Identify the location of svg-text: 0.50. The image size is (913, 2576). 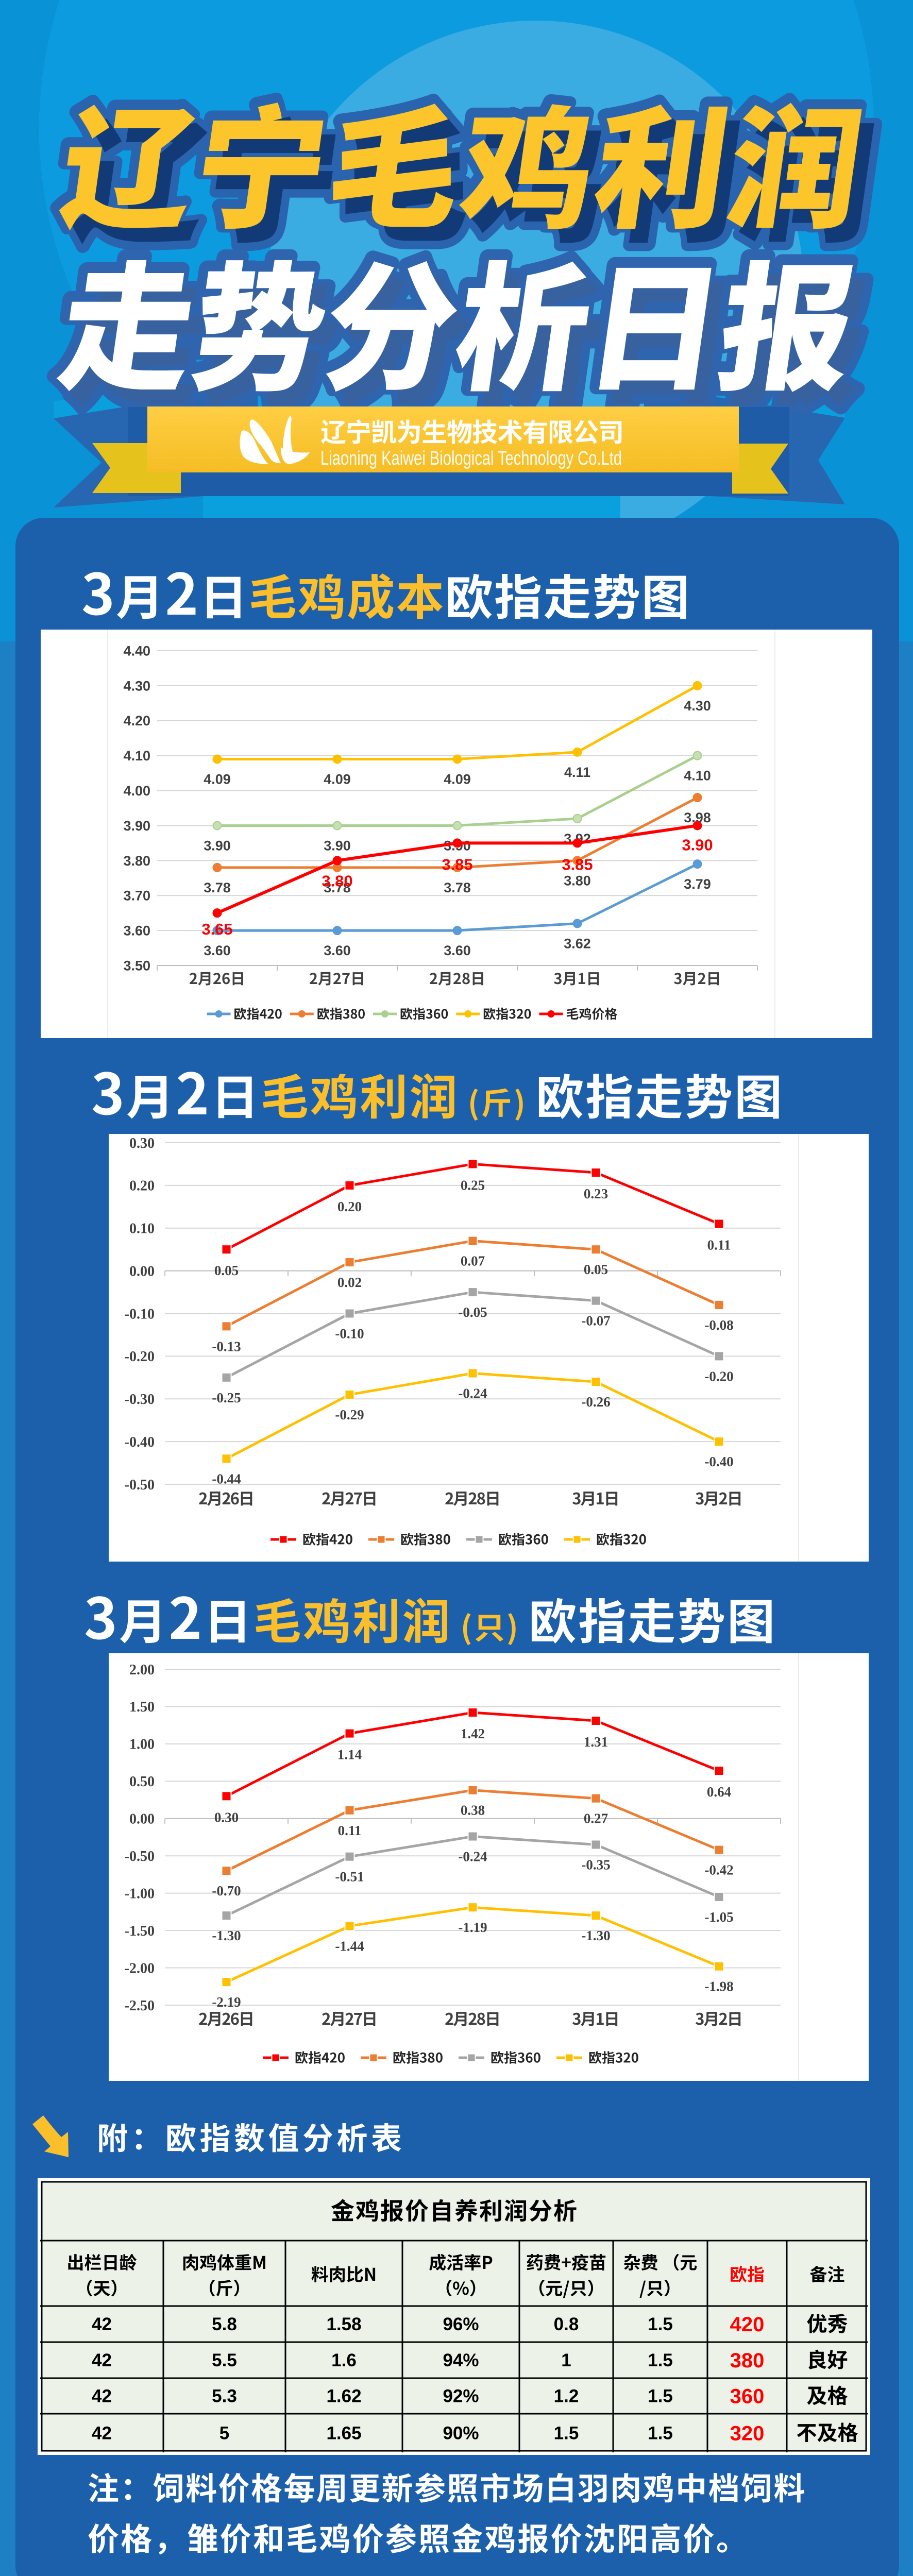
(142, 1782).